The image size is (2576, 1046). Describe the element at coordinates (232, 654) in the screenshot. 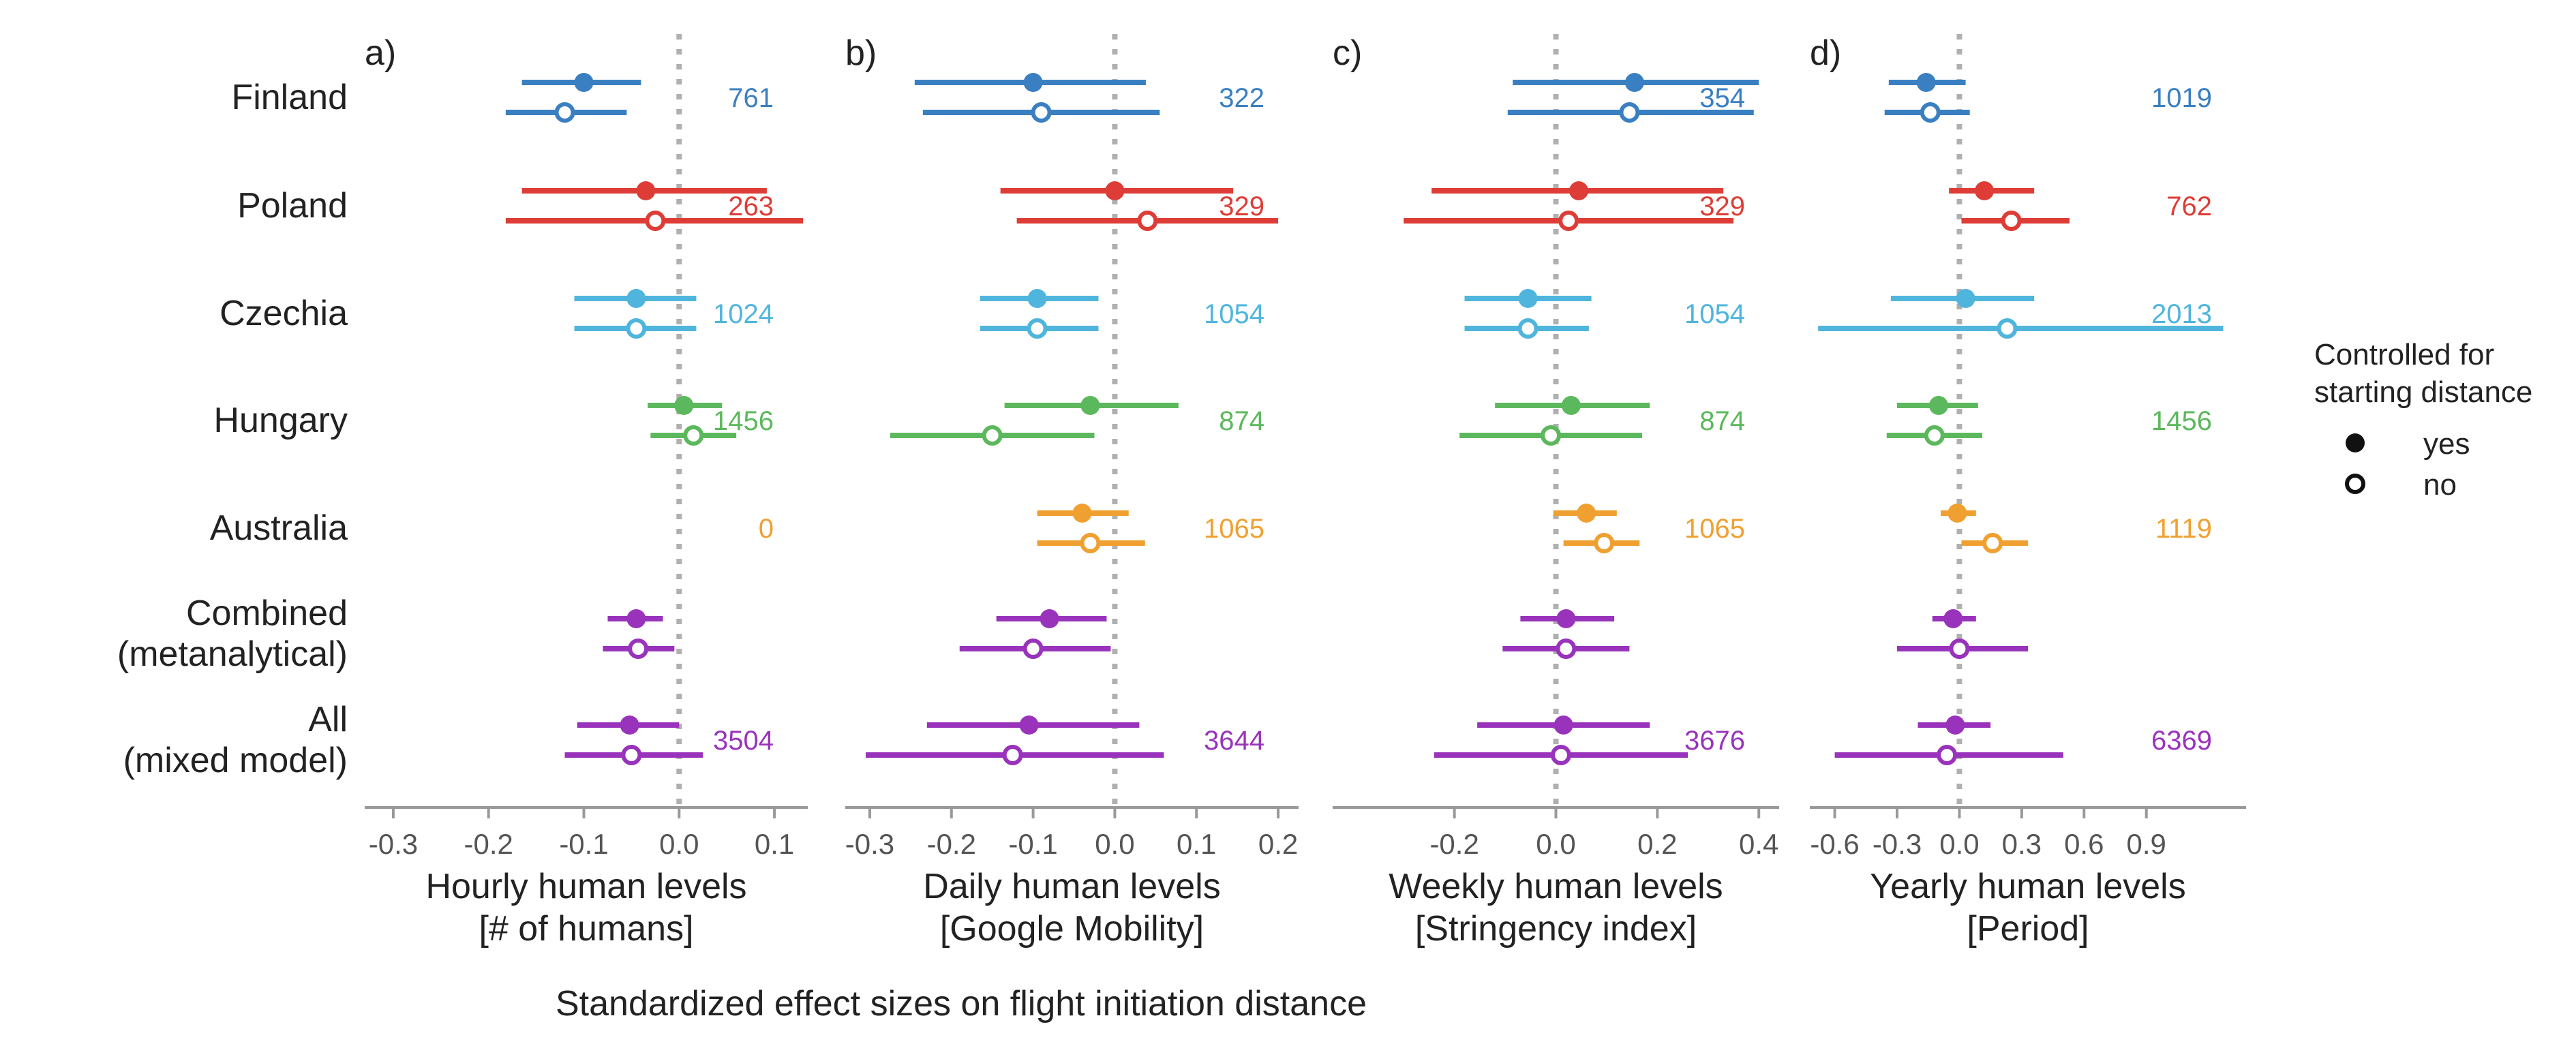

I see `row-label-combined-sub: (metanalytical)` at that location.